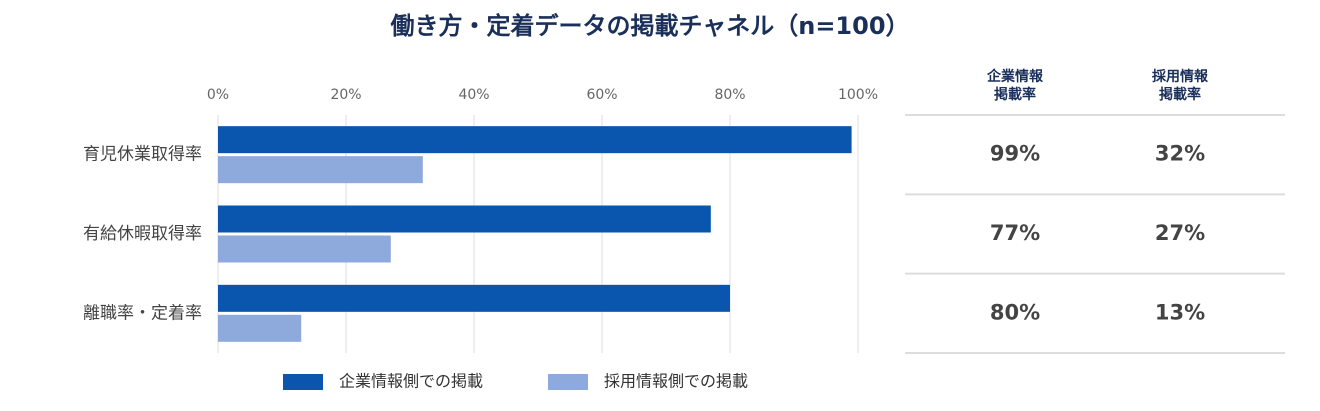 Image resolution: width=1320 pixels, height=411 pixels. Describe the element at coordinates (218, 95) in the screenshot. I see `x-tick-label: 0%` at that location.